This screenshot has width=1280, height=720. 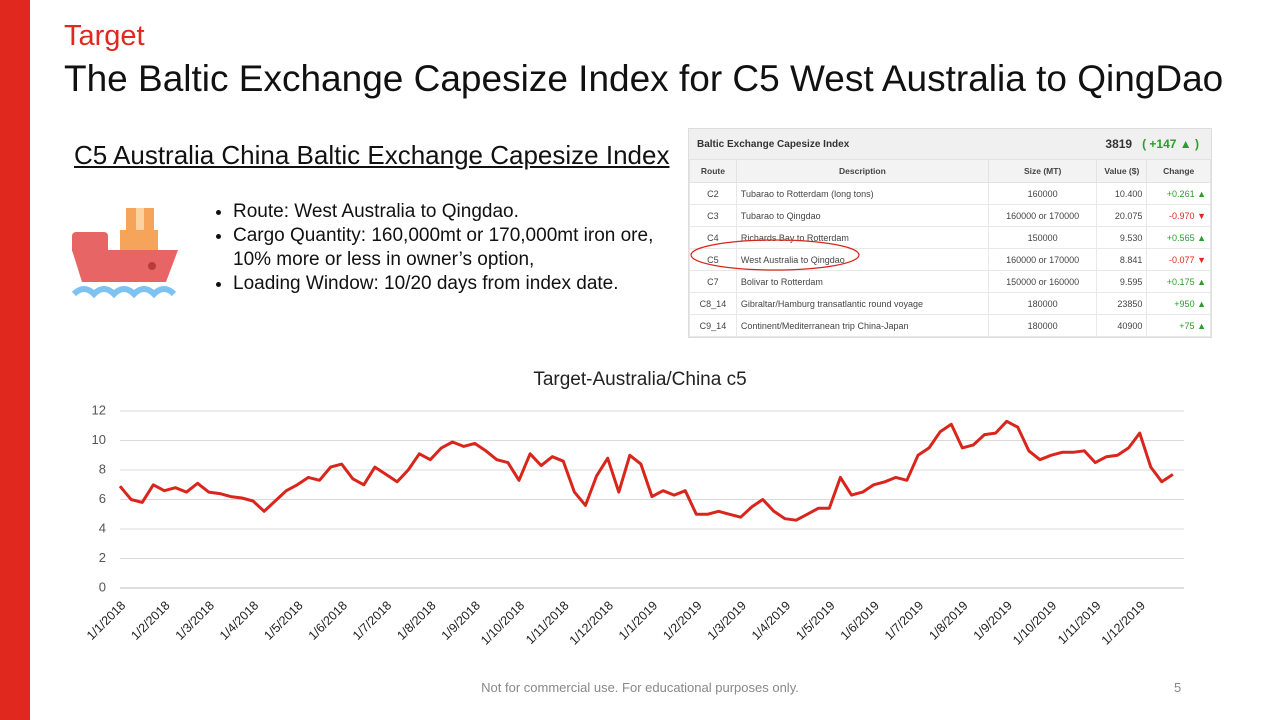 I want to click on ship-bridge, so click(x=90, y=243).